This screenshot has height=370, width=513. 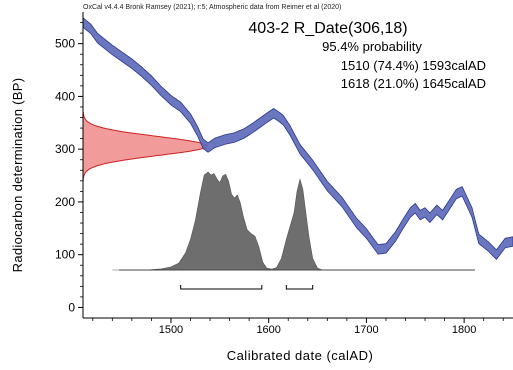 What do you see at coordinates (71, 307) in the screenshot?
I see `y-tick-label: 0` at bounding box center [71, 307].